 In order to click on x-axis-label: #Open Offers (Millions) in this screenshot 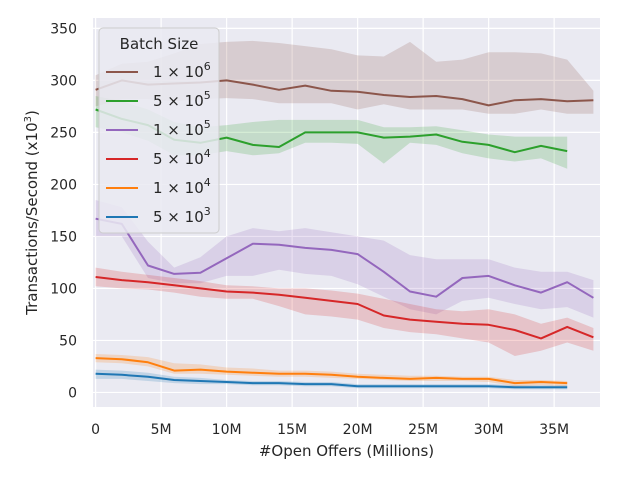, I will do `click(346, 451)`.